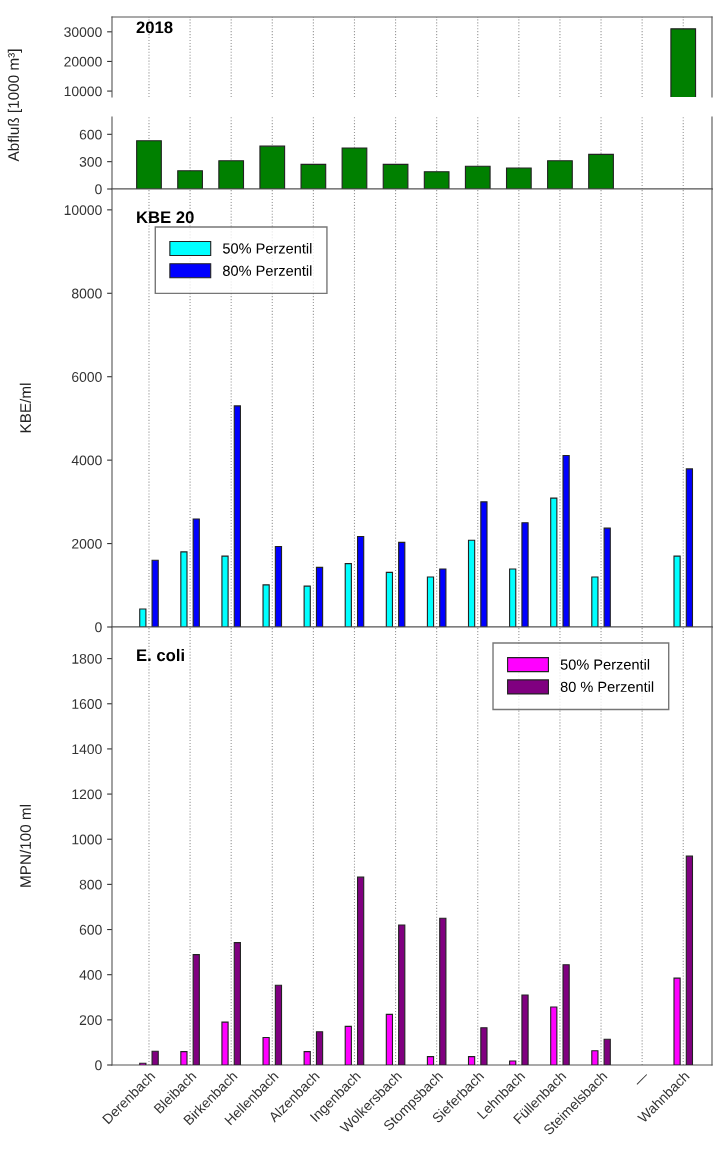  Describe the element at coordinates (90, 1020) in the screenshot. I see `y-tick-label: 200` at that location.